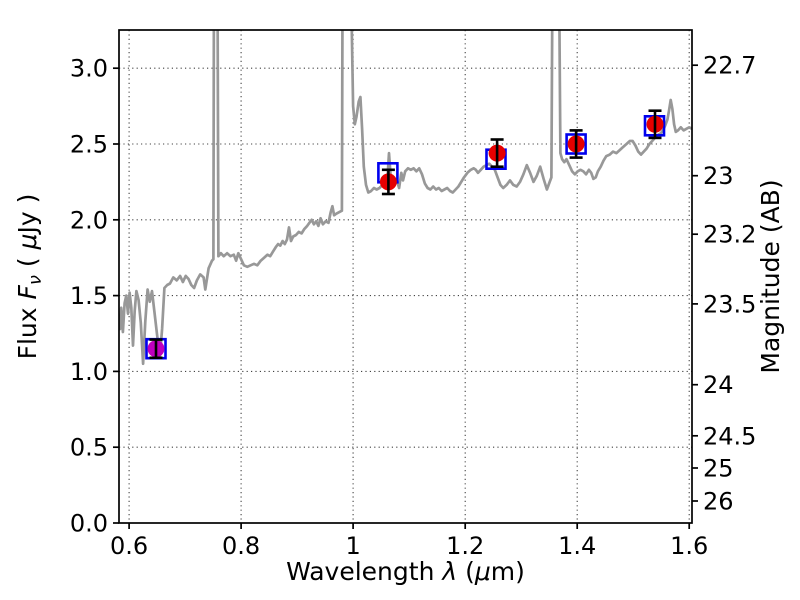 The height and width of the screenshot is (600, 800). Describe the element at coordinates (89, 220) in the screenshot. I see `y-tick-label-left: 2.0` at that location.